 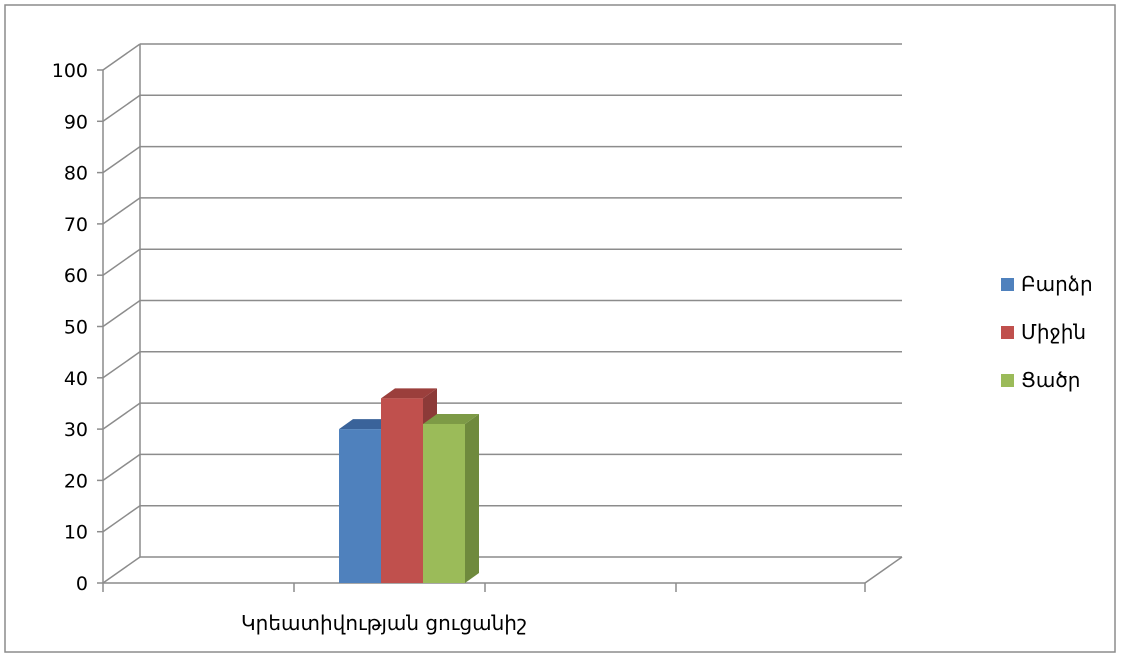 What do you see at coordinates (76, 276) in the screenshot?
I see `y-tick-label: 60` at bounding box center [76, 276].